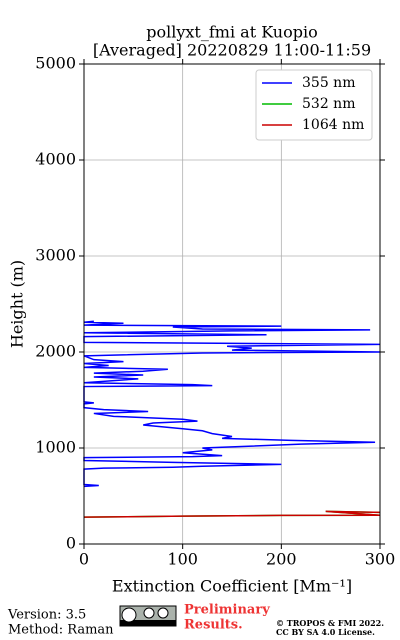 The image size is (400, 640). What do you see at coordinates (213, 625) in the screenshot?
I see `preliminary: Results.` at bounding box center [213, 625].